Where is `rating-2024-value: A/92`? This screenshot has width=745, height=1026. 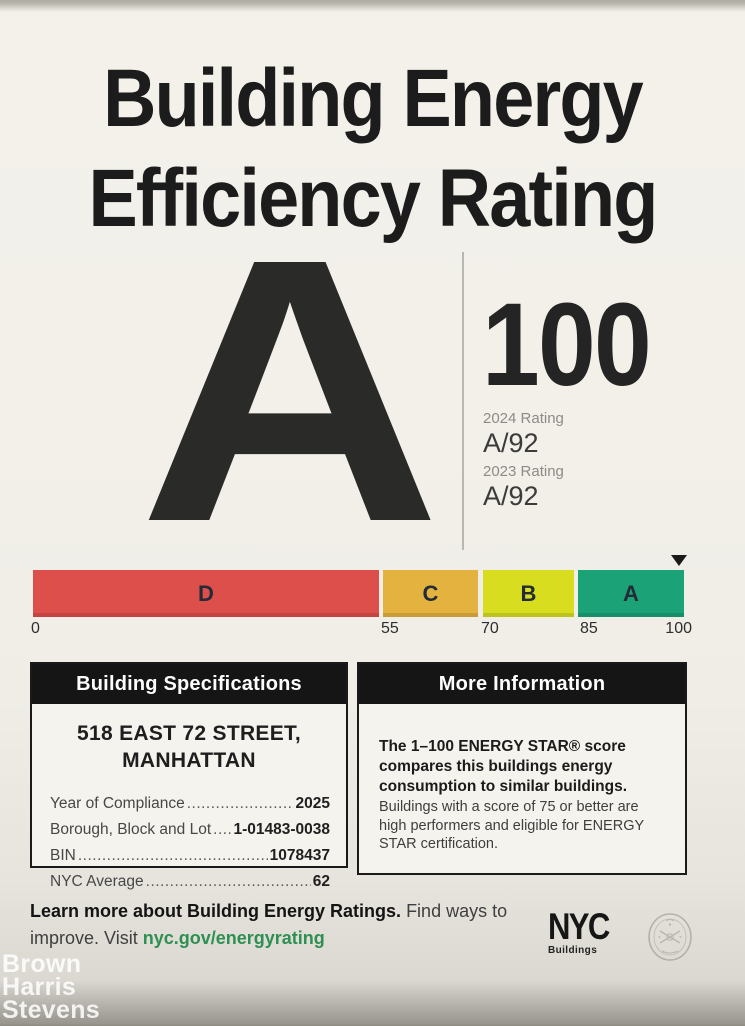 rating-2024-value: A/92 is located at coordinates (511, 443).